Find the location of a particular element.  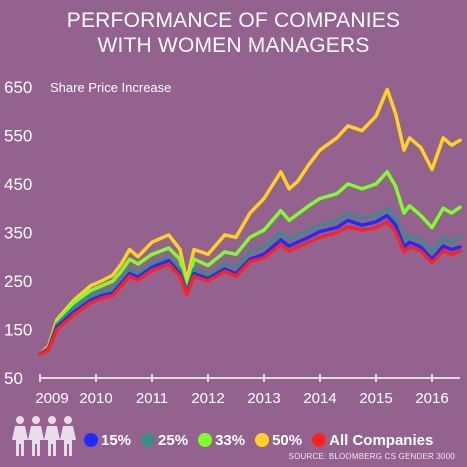

y-tick-label: 650 is located at coordinates (18, 87).